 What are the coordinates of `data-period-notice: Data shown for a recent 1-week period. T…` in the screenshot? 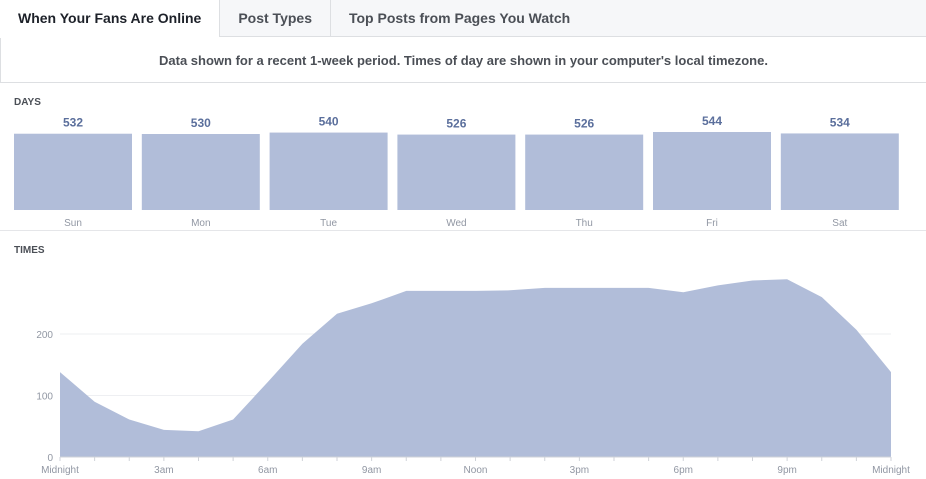 It's located at (463, 60).